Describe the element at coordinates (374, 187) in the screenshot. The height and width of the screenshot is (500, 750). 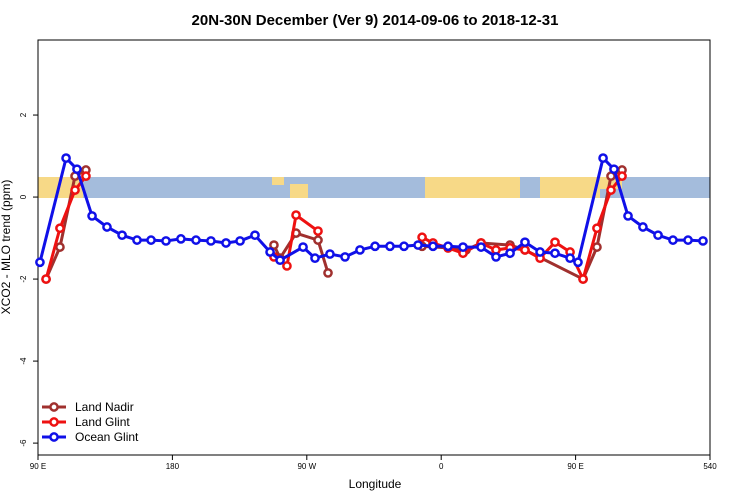
I see `map-strip` at that location.